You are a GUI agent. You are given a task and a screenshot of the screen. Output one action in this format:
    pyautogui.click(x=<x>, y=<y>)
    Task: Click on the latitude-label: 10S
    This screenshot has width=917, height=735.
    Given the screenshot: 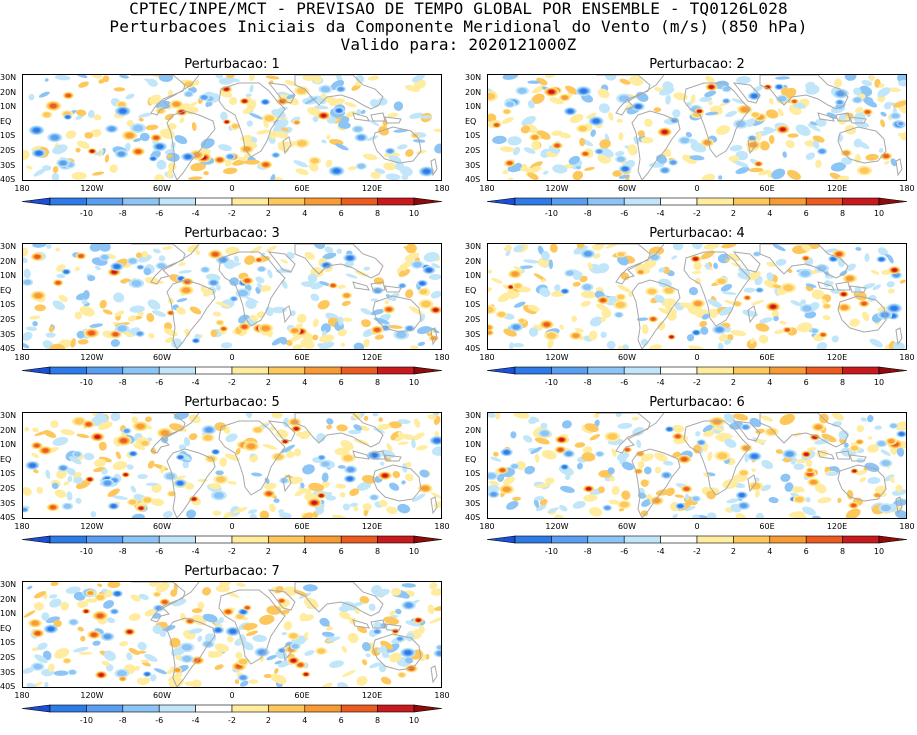 What is the action you would take?
    pyautogui.click(x=473, y=136)
    